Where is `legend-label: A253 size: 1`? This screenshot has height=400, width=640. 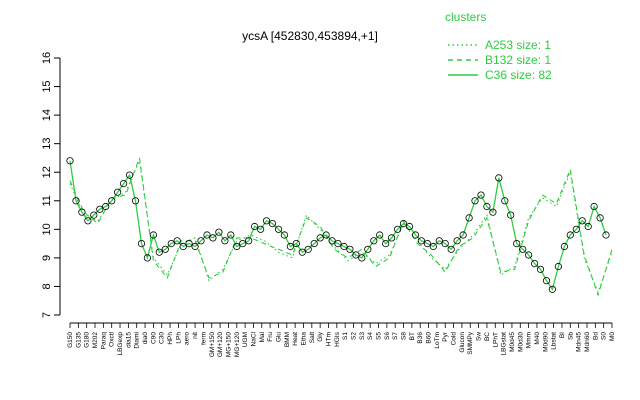
legend-label: A253 size: 1 is located at coordinates (518, 45).